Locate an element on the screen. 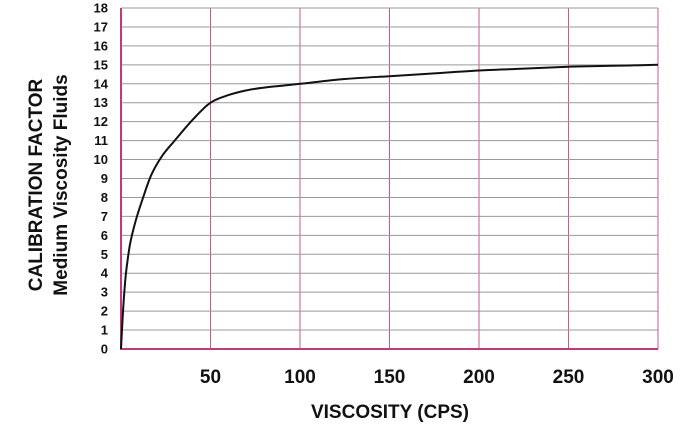 Image resolution: width=690 pixels, height=430 pixels. y-tick-label: 2 is located at coordinates (104, 311).